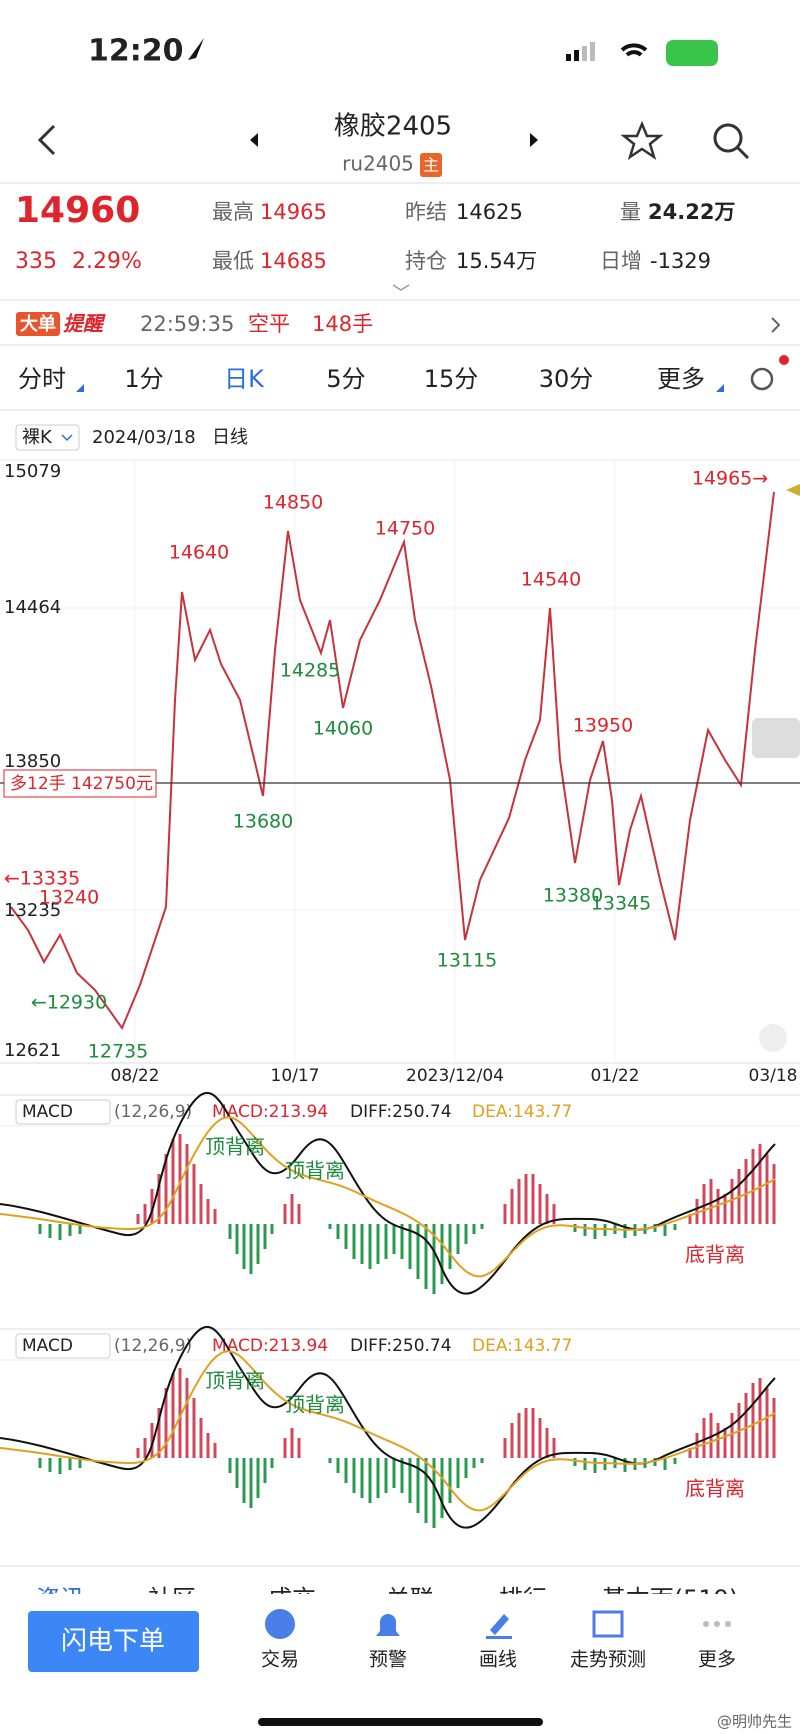  Describe the element at coordinates (32, 910) in the screenshot. I see `y-axis-label: 13235` at that location.